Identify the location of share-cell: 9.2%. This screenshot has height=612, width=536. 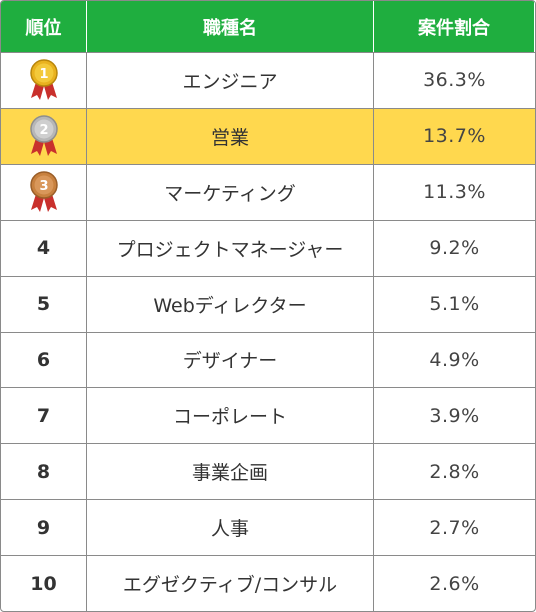
(454, 247).